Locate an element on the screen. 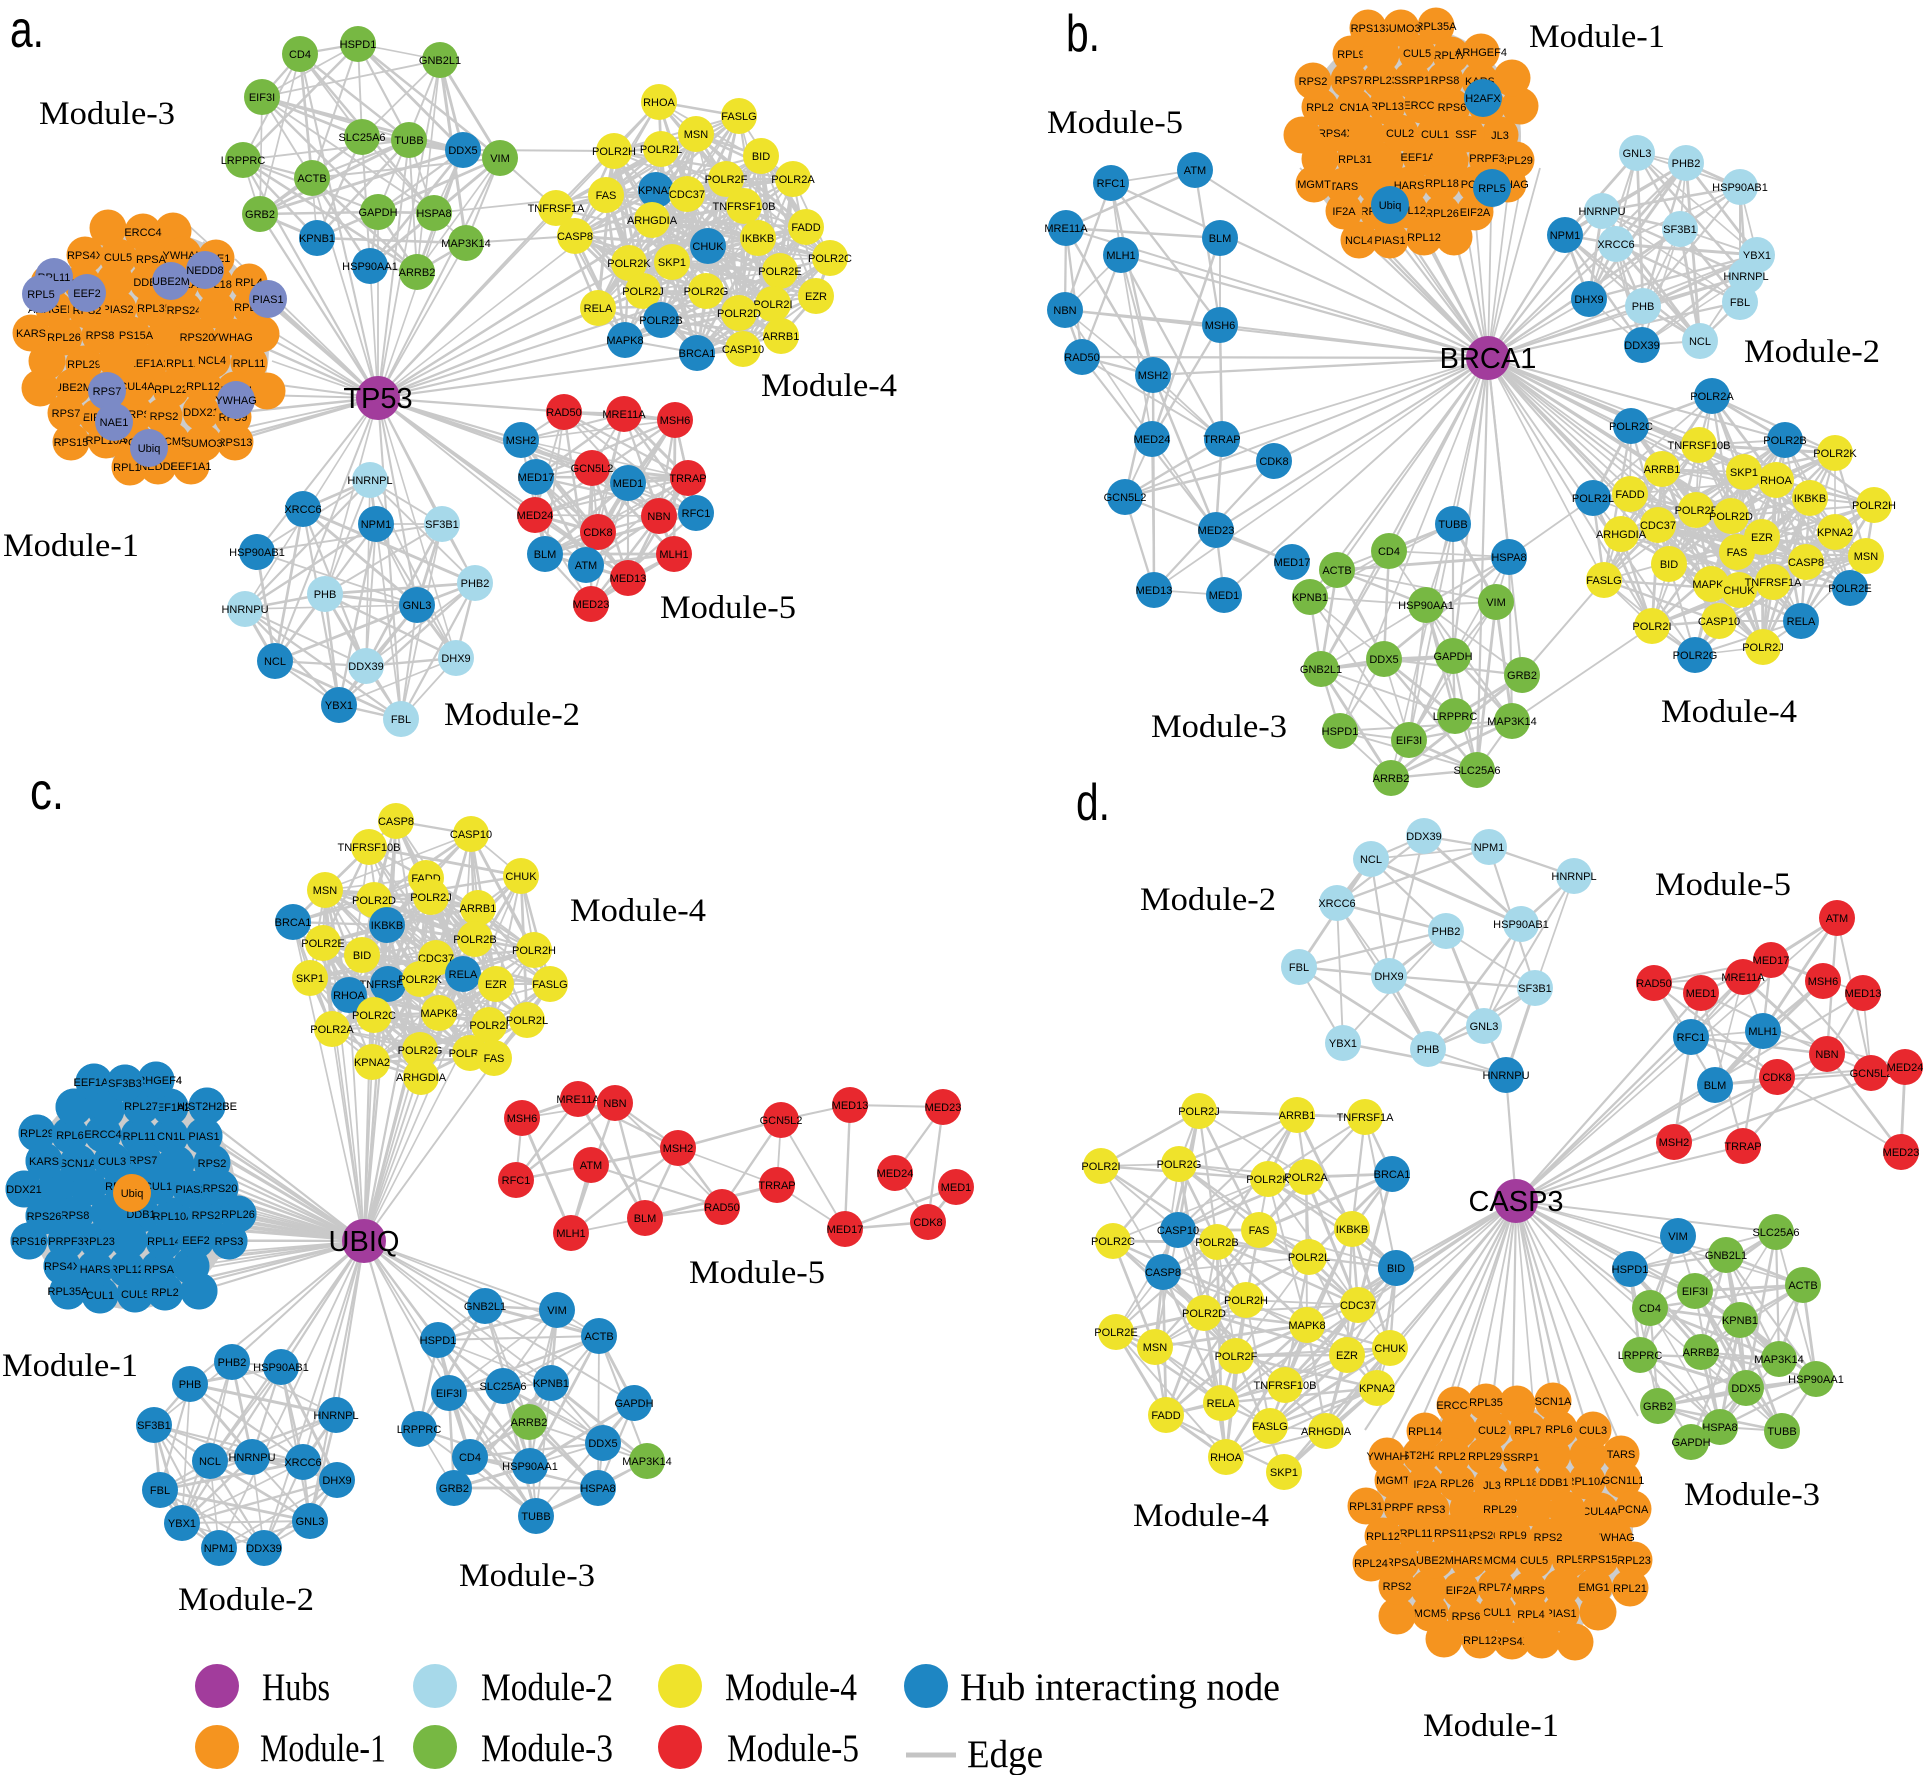  svg-text: POLR2J is located at coordinates (643, 292).